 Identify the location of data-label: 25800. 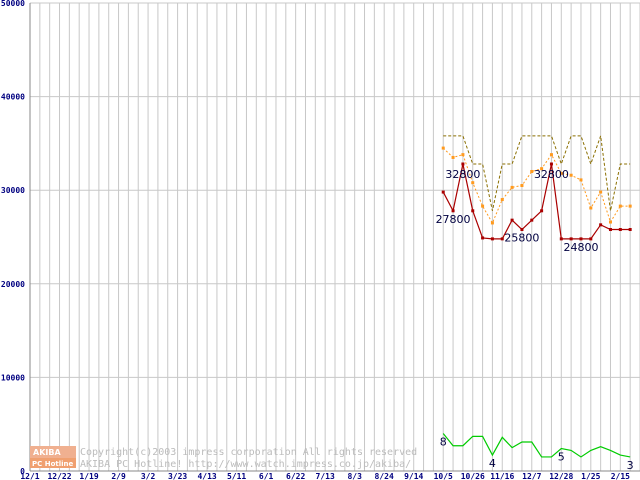
(521, 238).